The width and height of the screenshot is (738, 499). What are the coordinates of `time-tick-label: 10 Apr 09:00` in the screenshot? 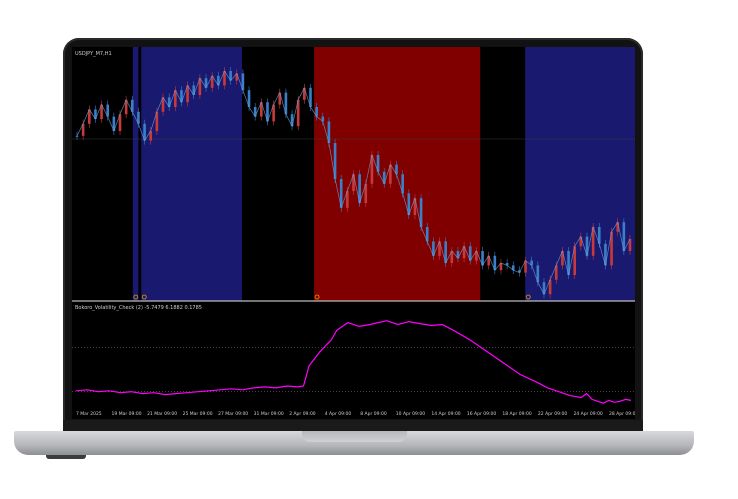 It's located at (410, 414).